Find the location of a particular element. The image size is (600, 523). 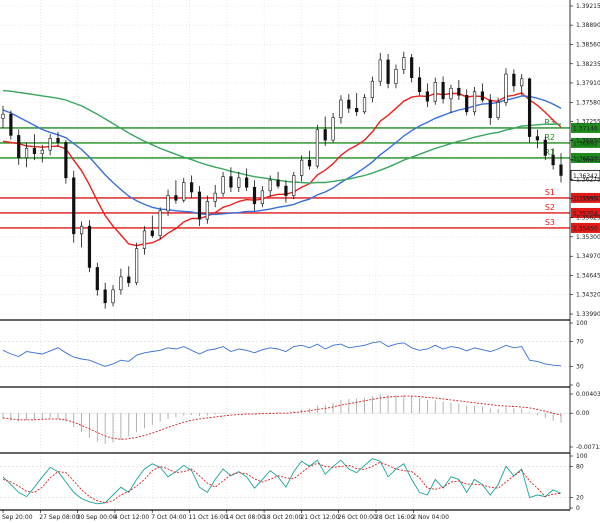

price-tick-label: 1.36275 is located at coordinates (588, 179).